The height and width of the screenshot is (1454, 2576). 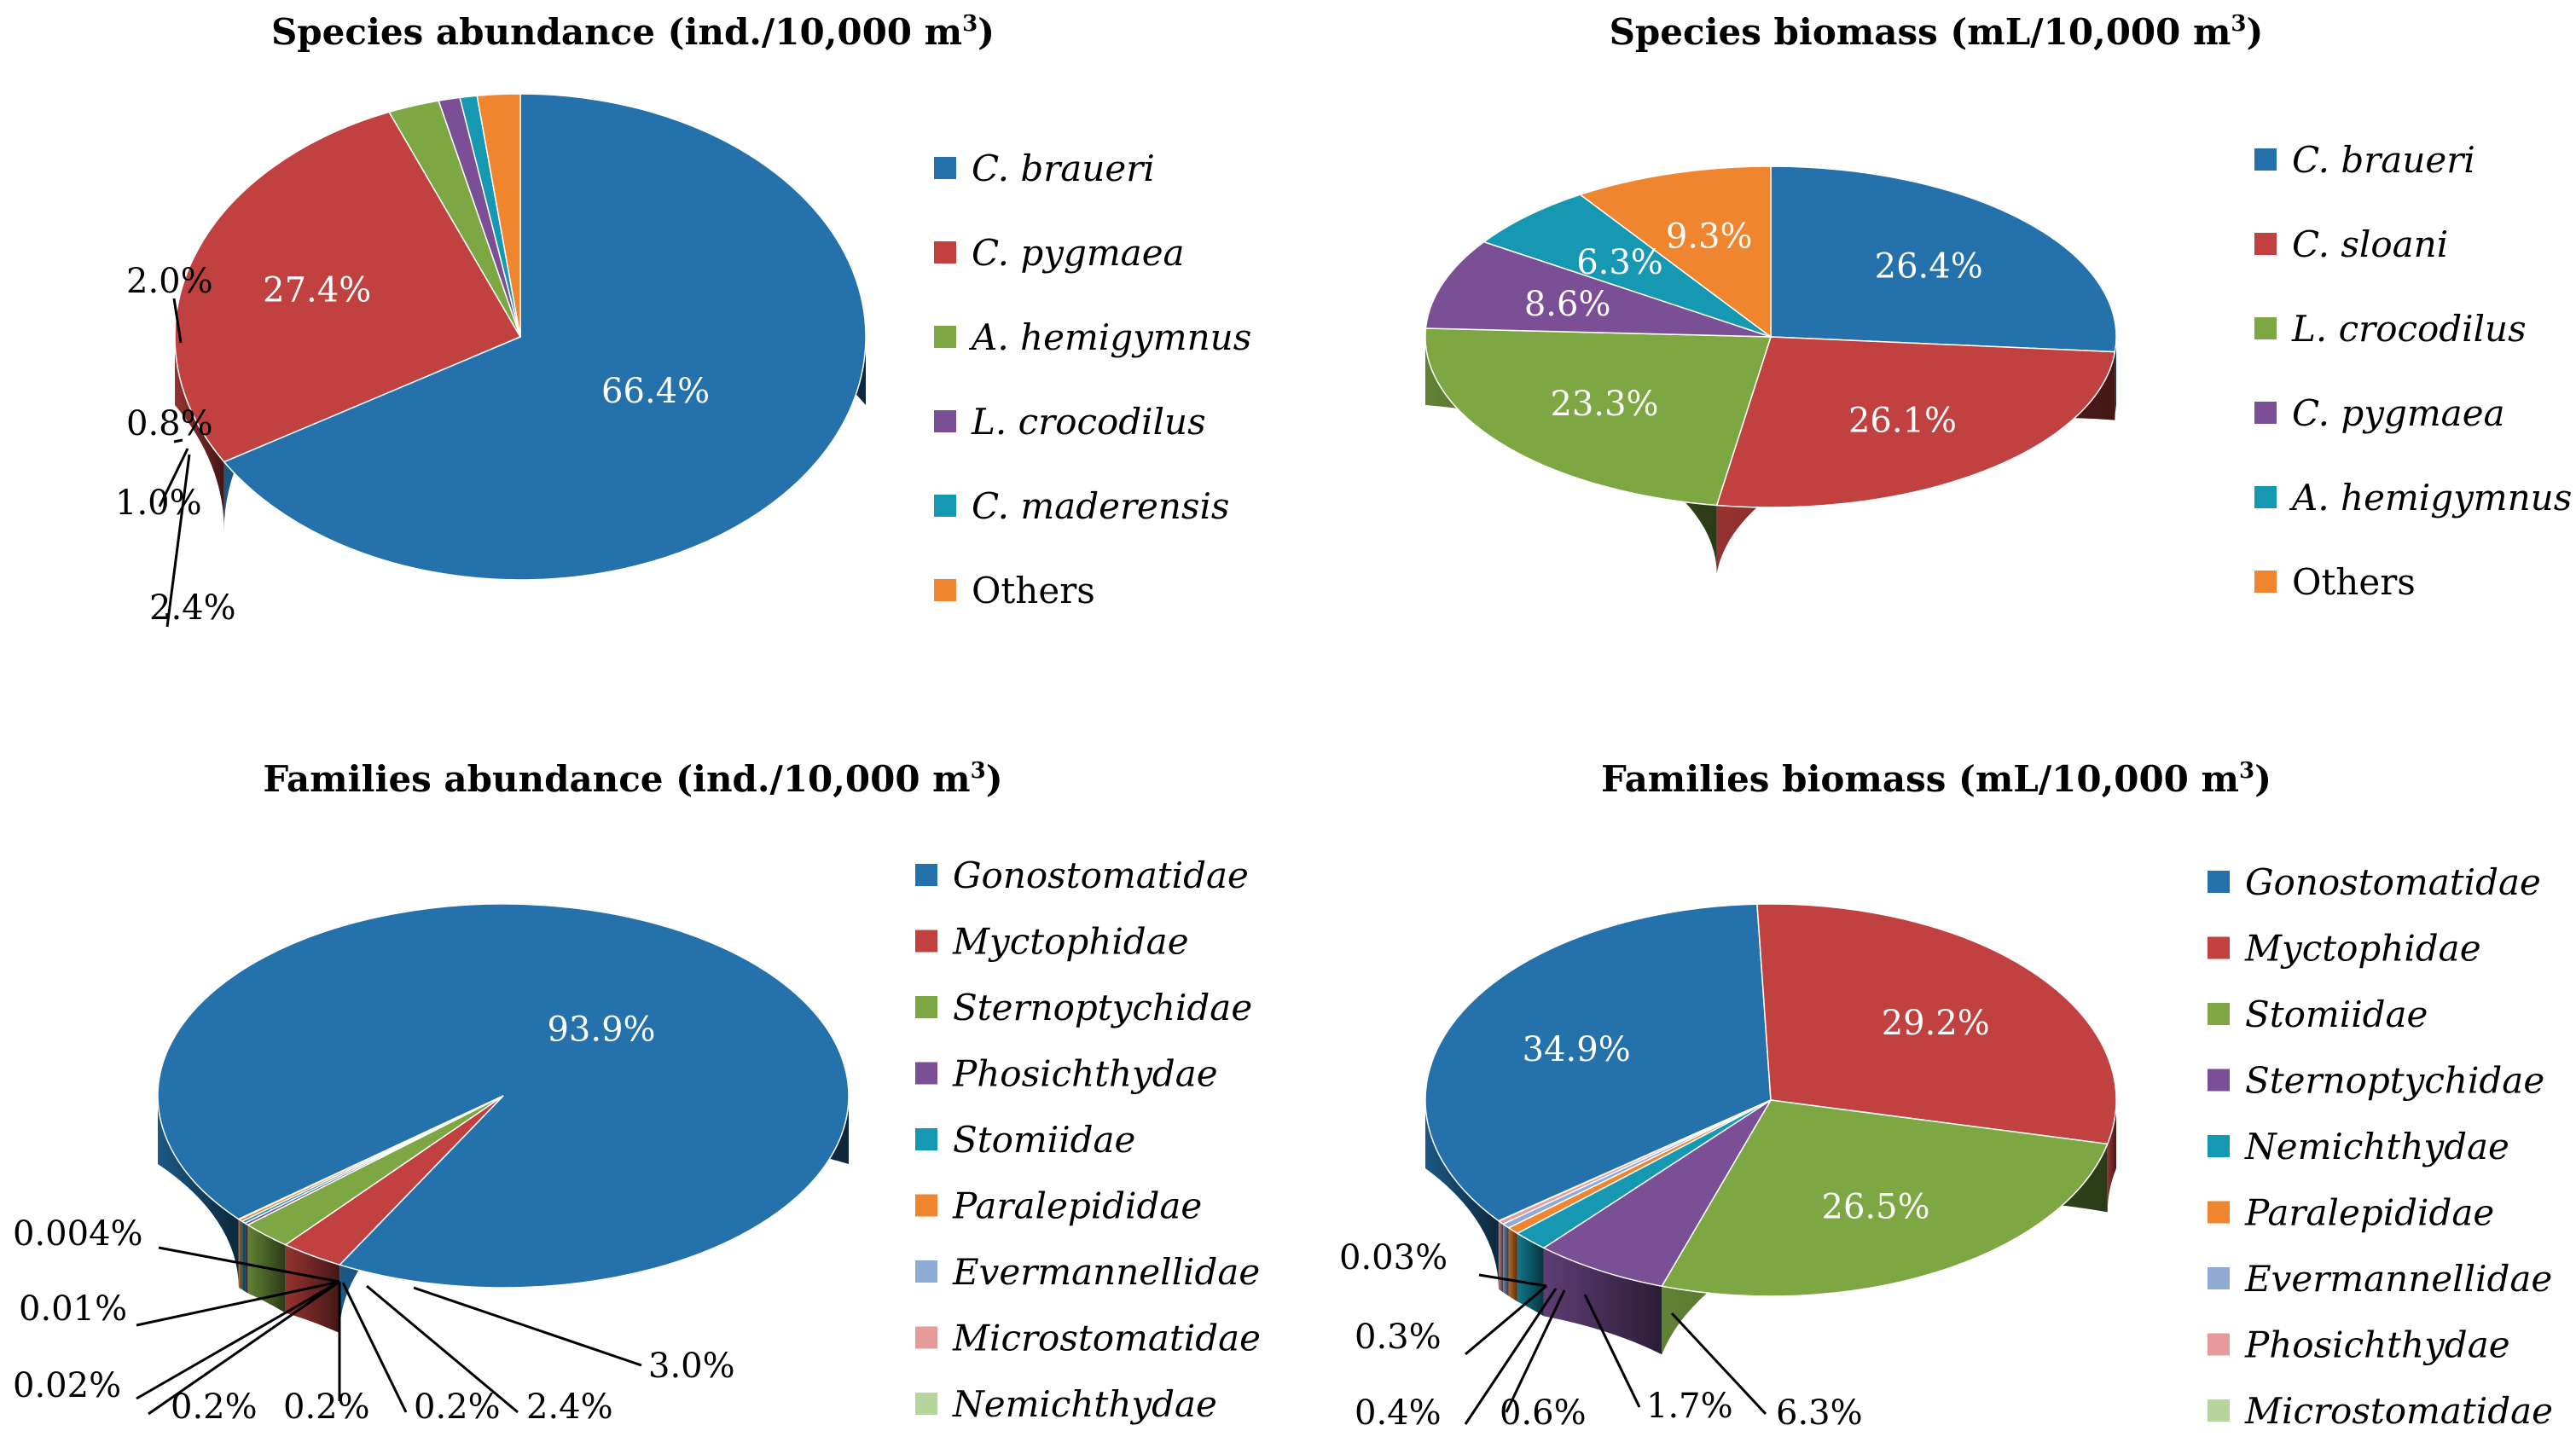 I want to click on slice-value-label: 0.3%, so click(x=1398, y=1337).